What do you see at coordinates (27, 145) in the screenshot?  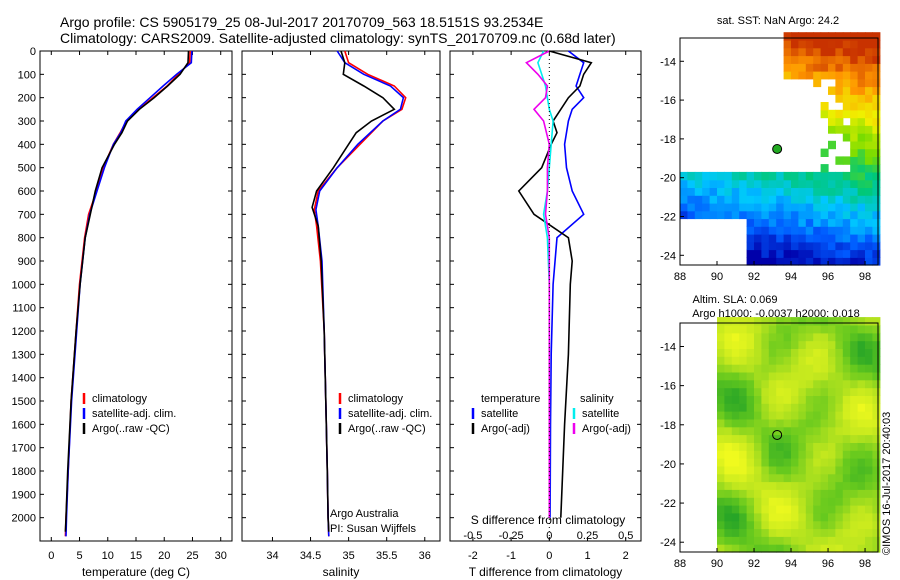 I see `depth-tick-label: 400` at bounding box center [27, 145].